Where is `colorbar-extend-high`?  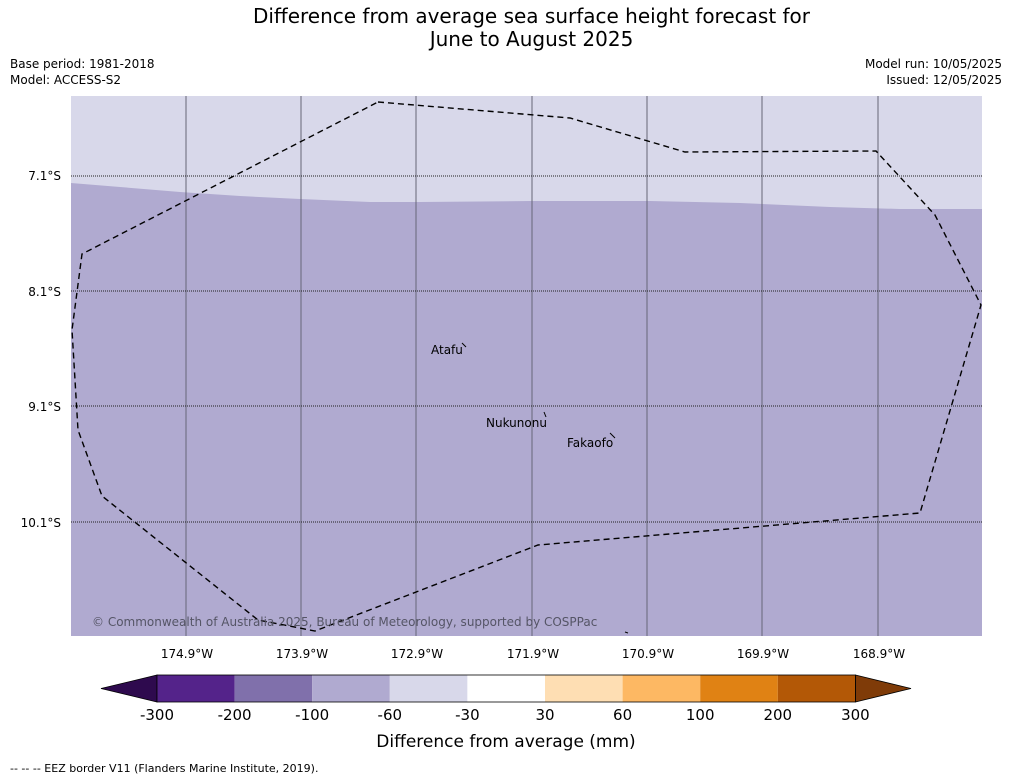
colorbar-extend-high is located at coordinates (883, 688).